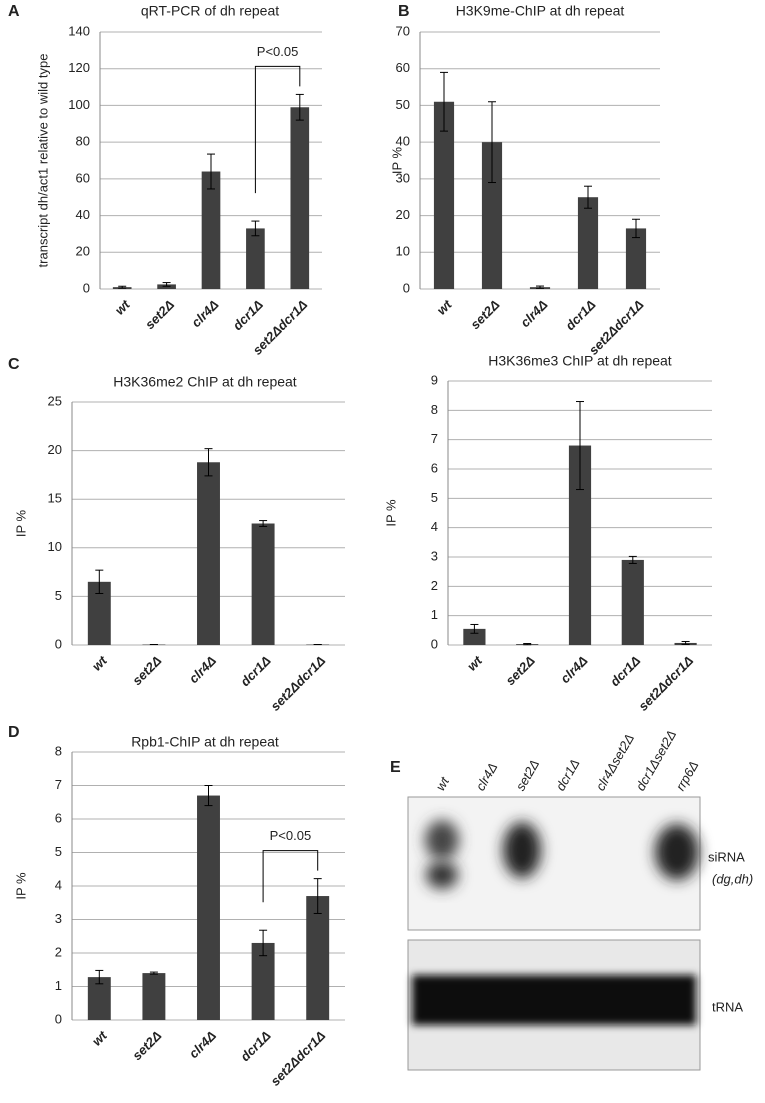 The width and height of the screenshot is (765, 1103). Describe the element at coordinates (540, 11) in the screenshot. I see `chart-title: H3K9me-ChIP at dh repeat` at that location.